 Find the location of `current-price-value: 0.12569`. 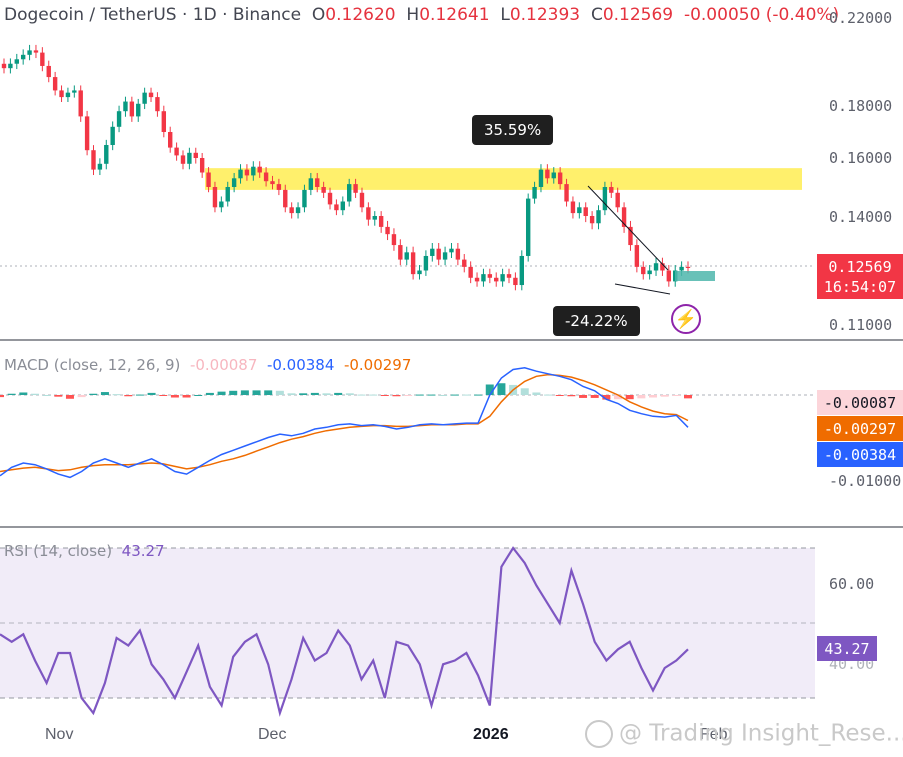

current-price-value: 0.12569 is located at coordinates (860, 266).